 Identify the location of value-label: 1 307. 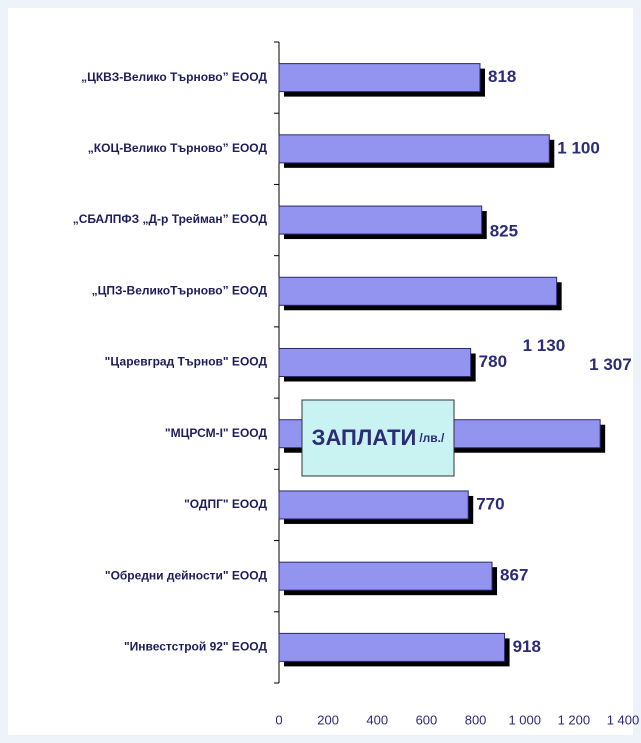
(610, 364).